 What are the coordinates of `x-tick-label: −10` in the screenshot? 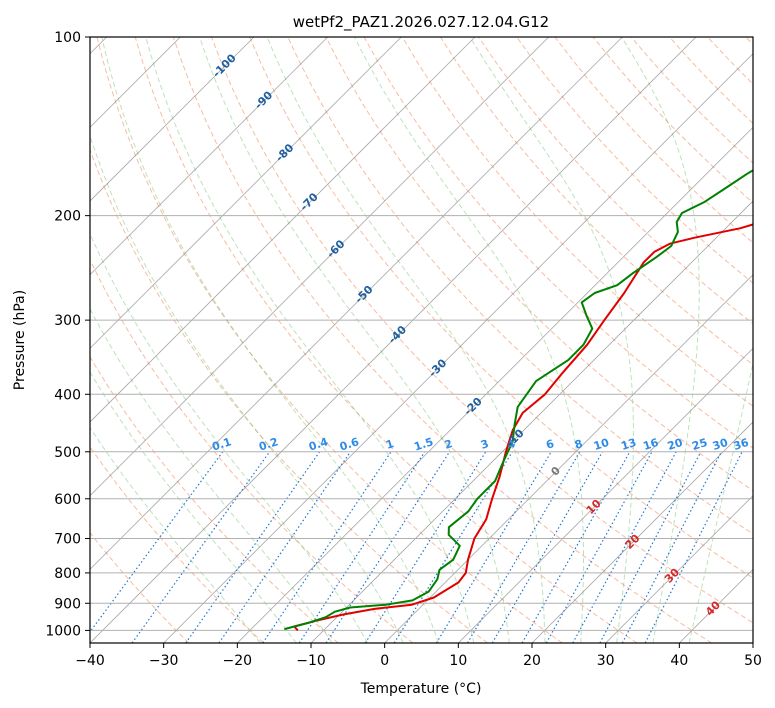 It's located at (311, 661).